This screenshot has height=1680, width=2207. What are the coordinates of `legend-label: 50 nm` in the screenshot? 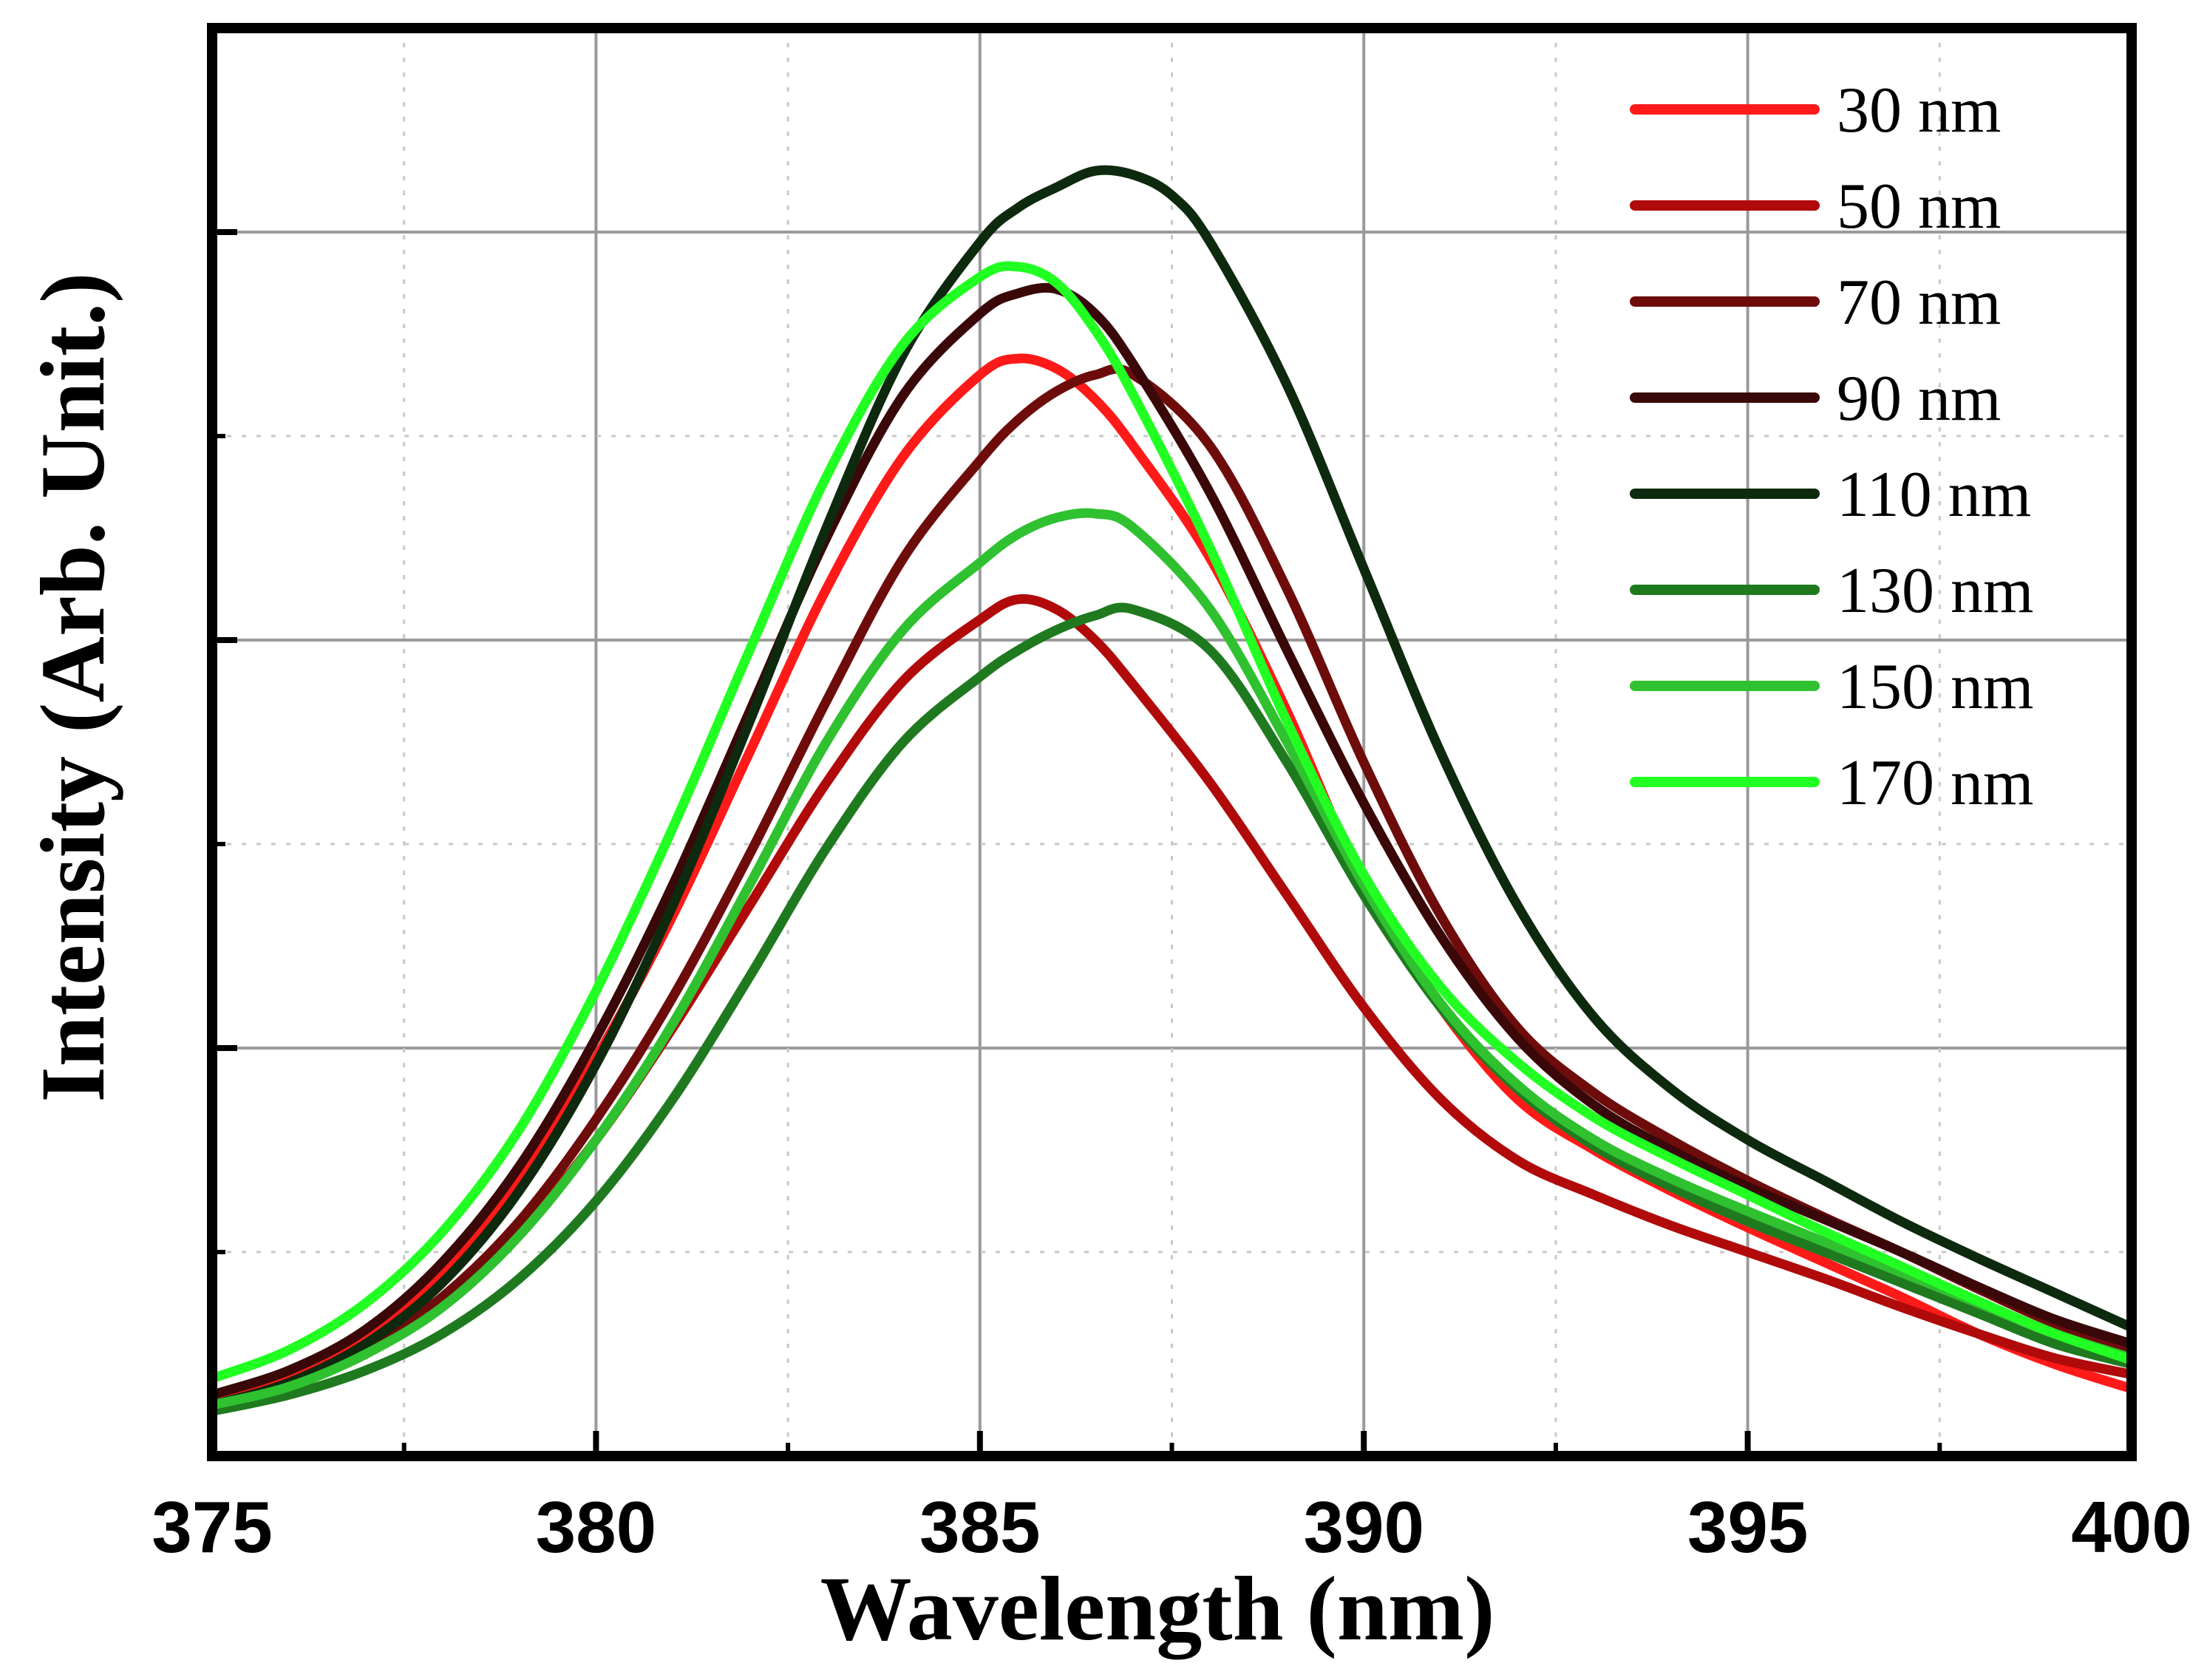 It's located at (1919, 206).